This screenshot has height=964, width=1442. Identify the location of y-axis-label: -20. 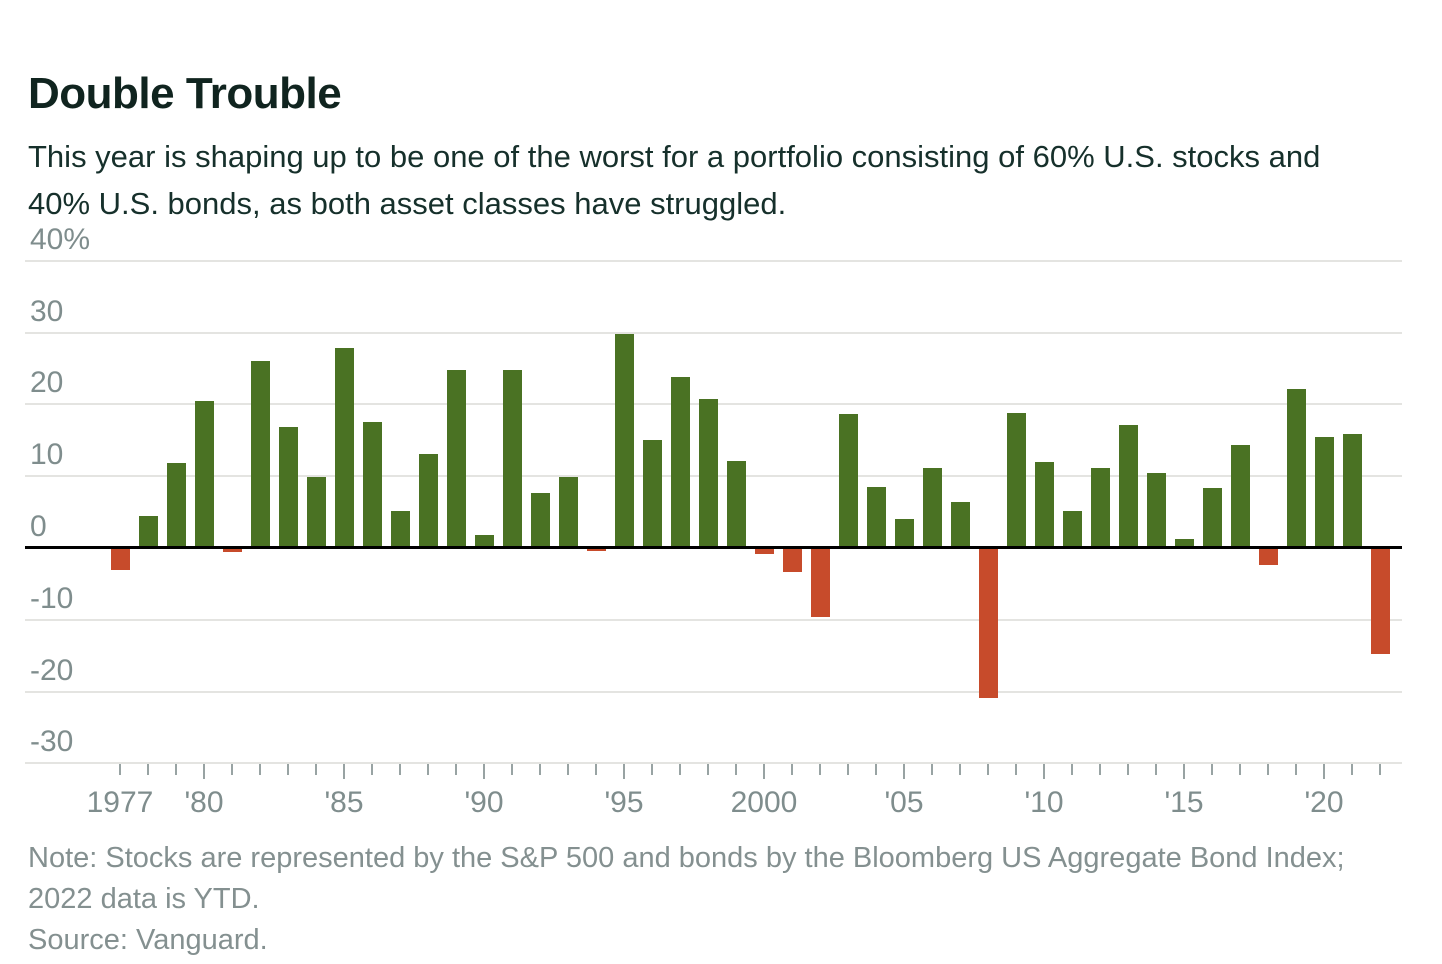
(52, 670).